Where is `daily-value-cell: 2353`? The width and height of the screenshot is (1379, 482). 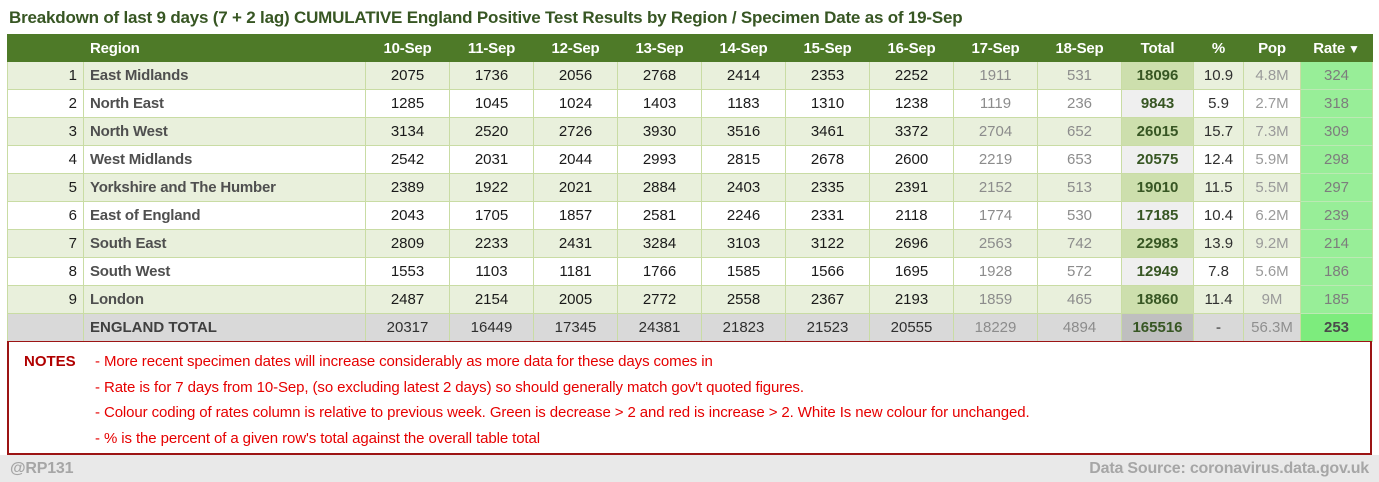 daily-value-cell: 2353 is located at coordinates (827, 75).